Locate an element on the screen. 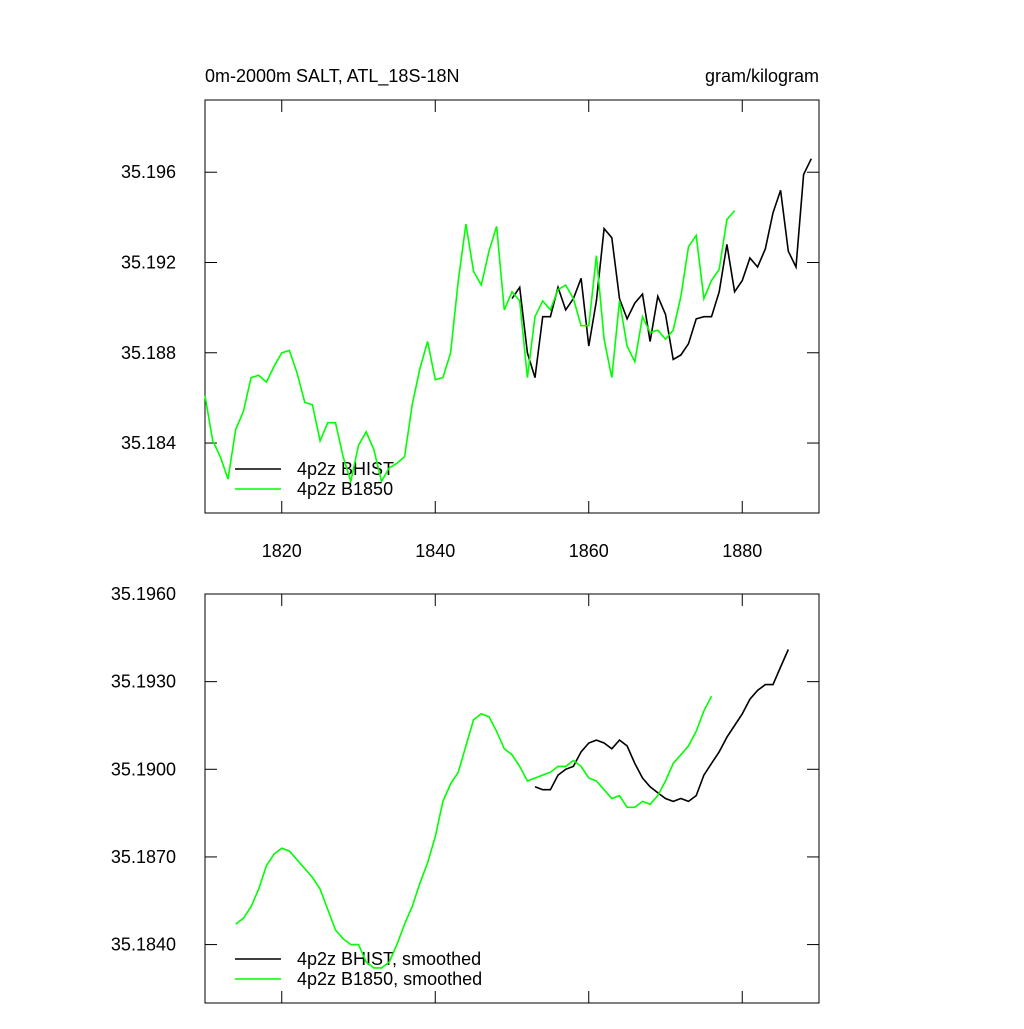 The height and width of the screenshot is (1029, 1024). legend-label: 4p2z B1850 is located at coordinates (345, 489).